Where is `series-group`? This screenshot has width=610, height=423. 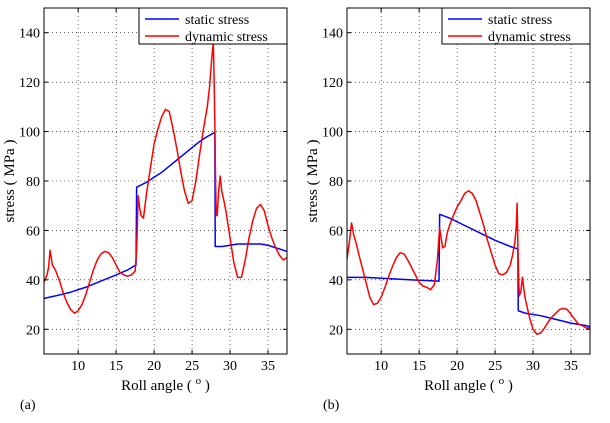 series-group is located at coordinates (468, 262).